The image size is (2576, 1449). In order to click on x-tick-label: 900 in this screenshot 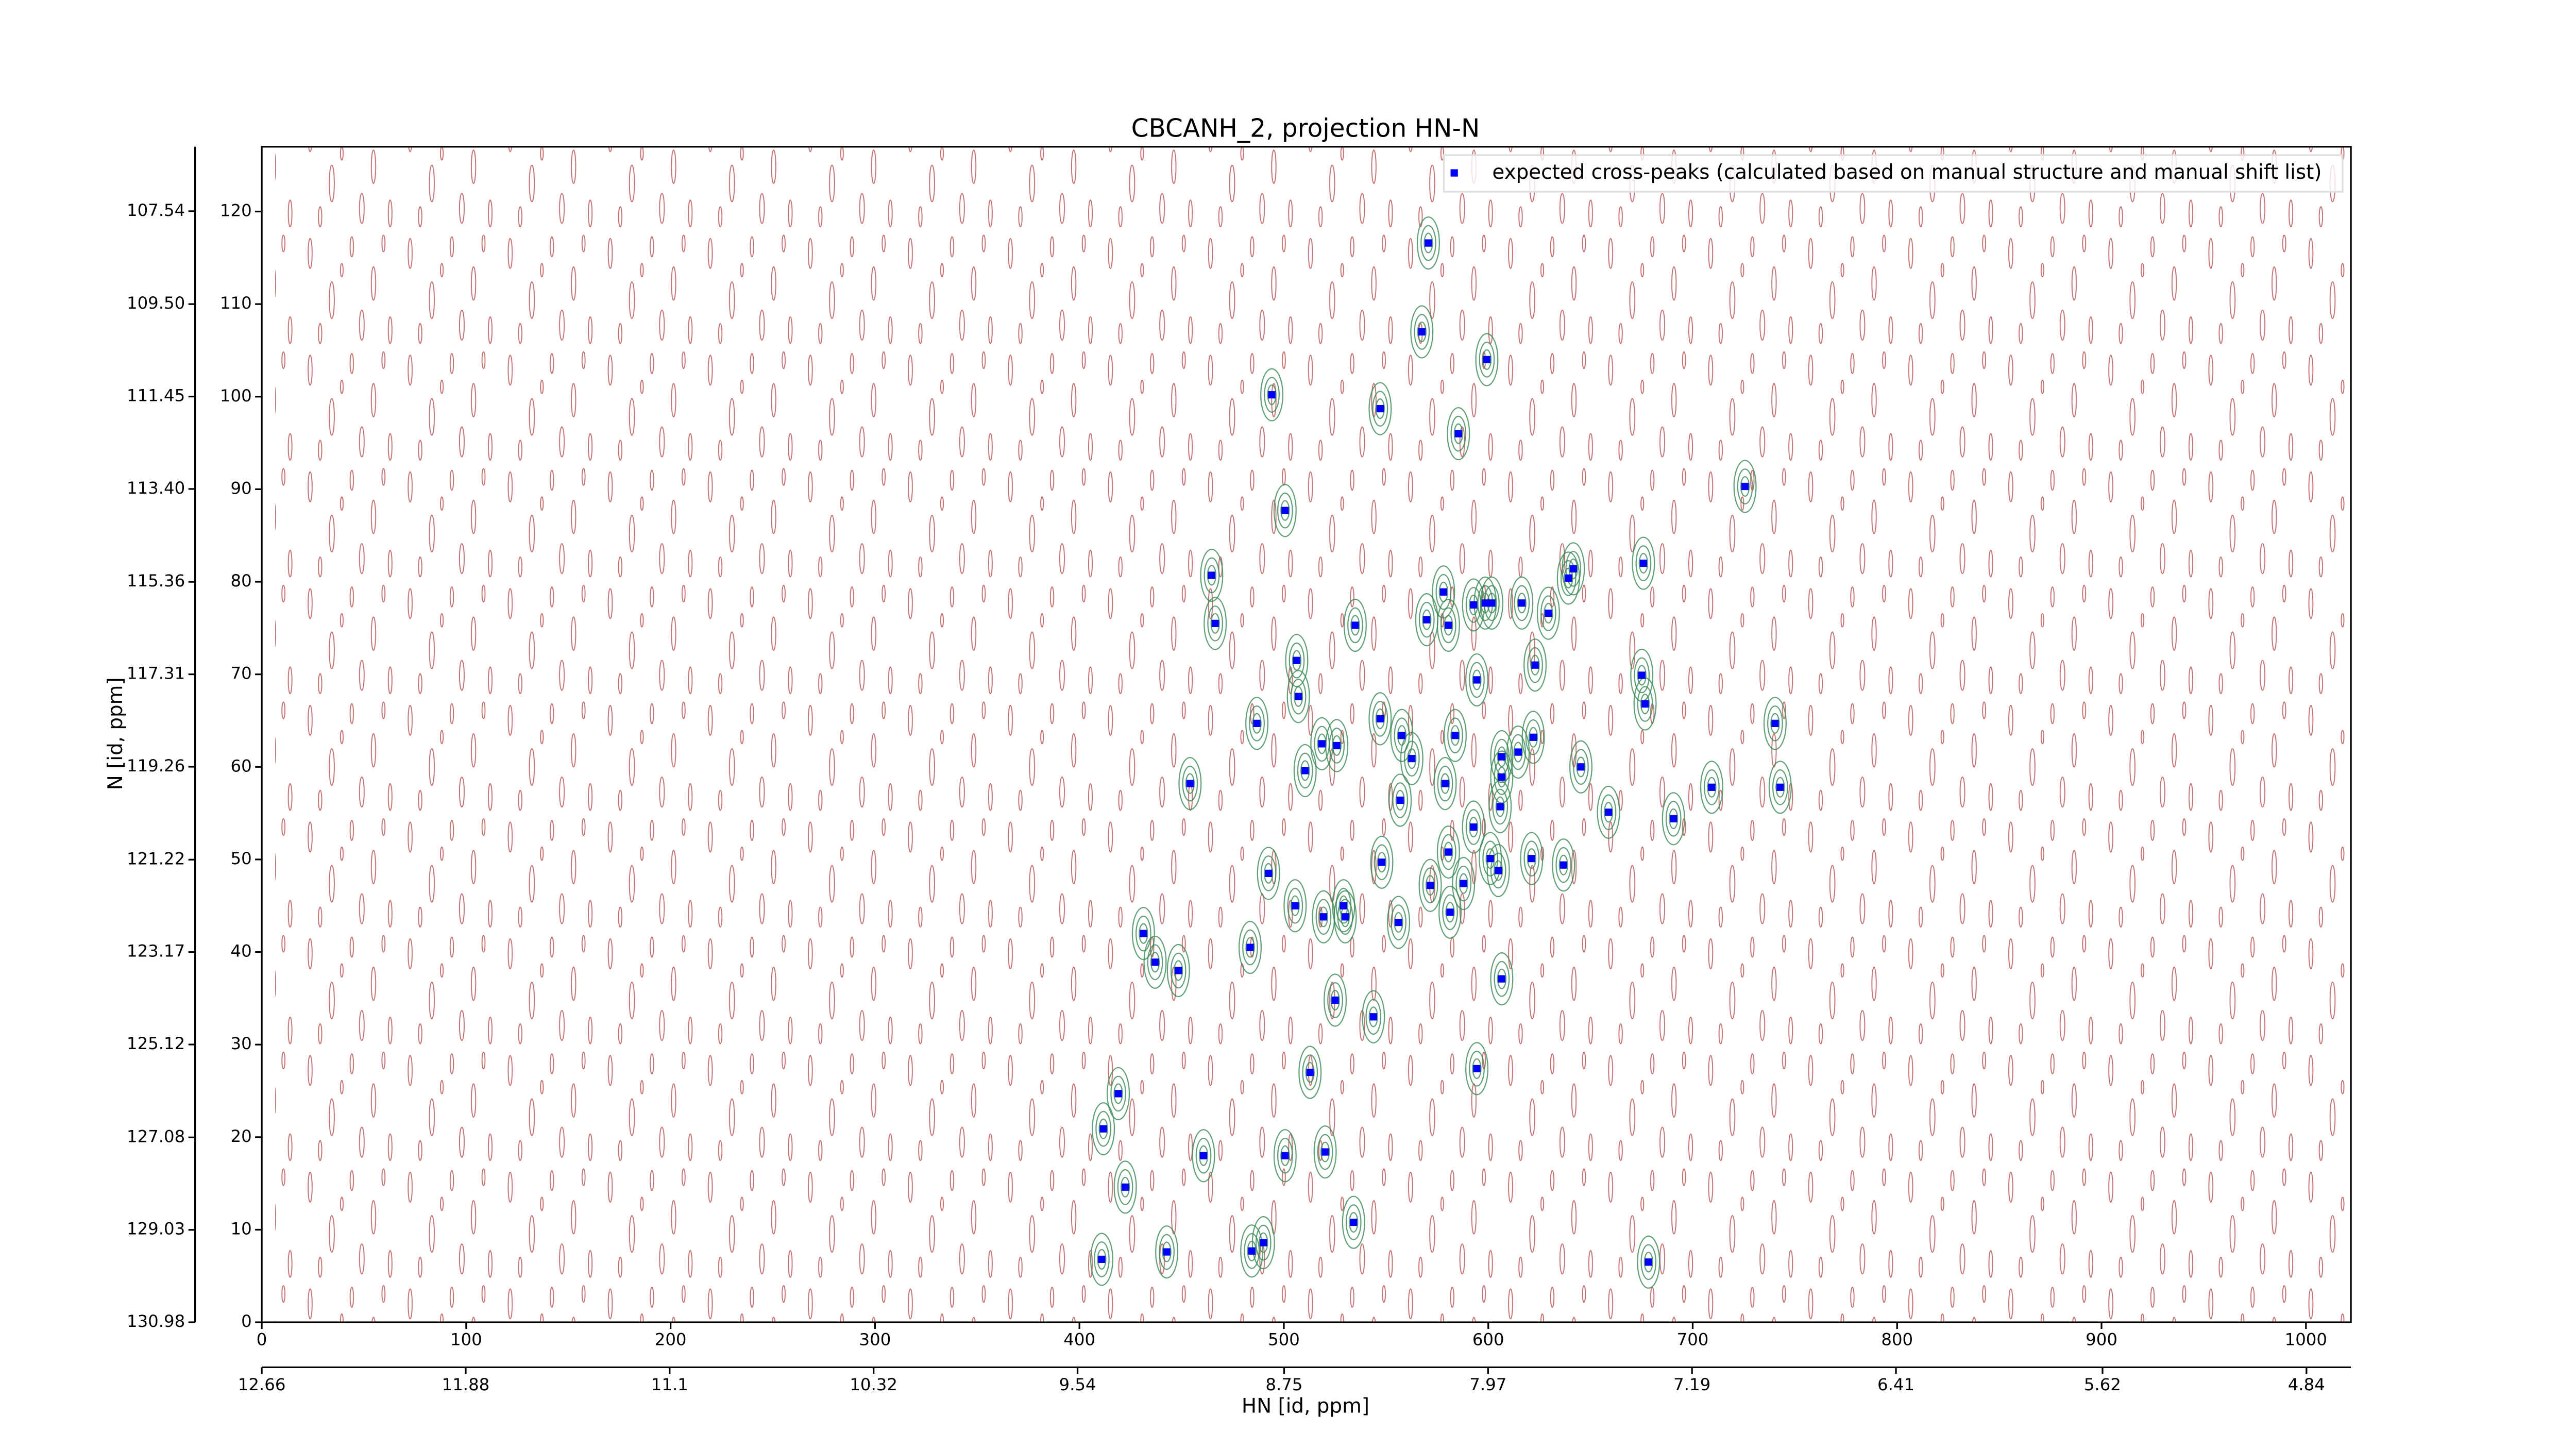, I will do `click(2101, 1340)`.